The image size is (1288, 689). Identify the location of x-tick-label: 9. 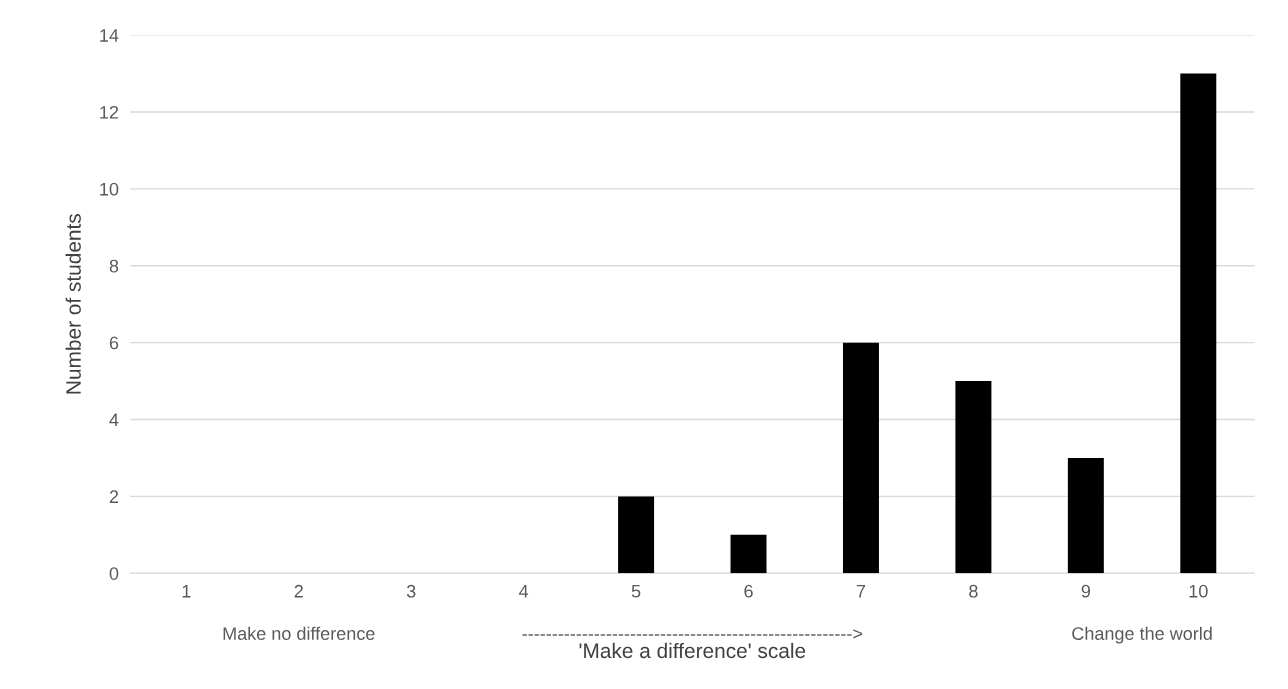
(1086, 591).